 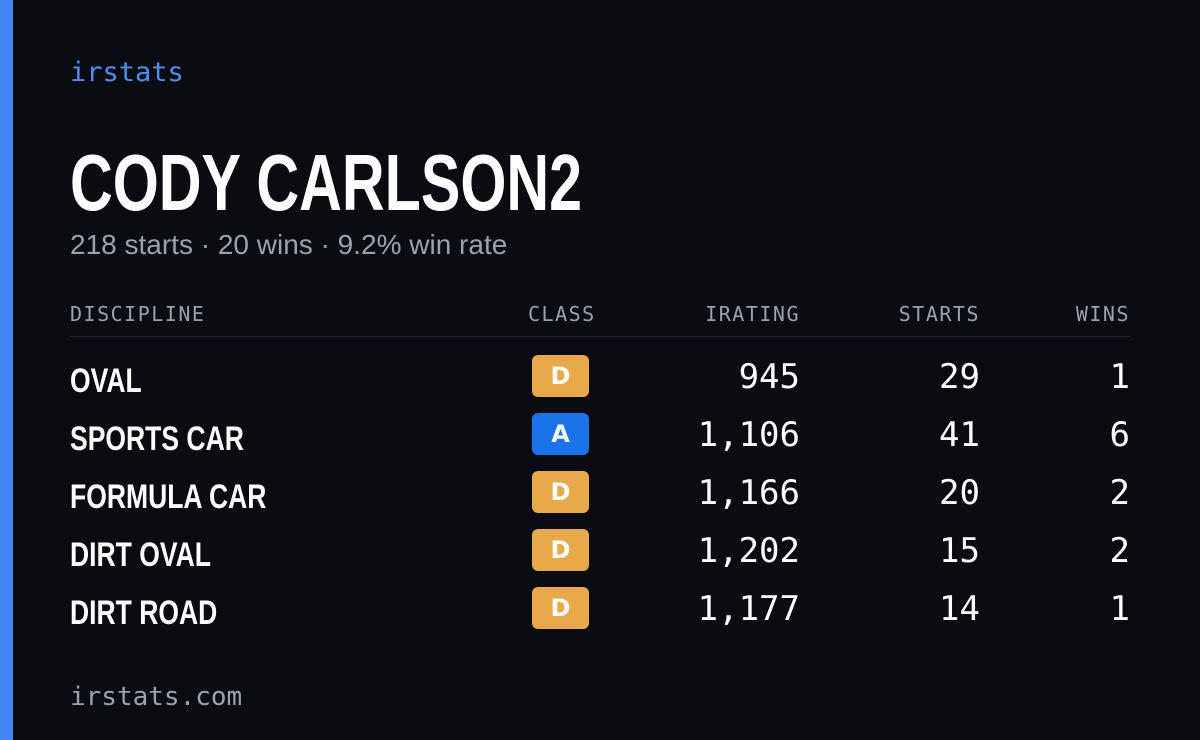 What do you see at coordinates (326, 182) in the screenshot?
I see `driver-name: CODY CARLSON2` at bounding box center [326, 182].